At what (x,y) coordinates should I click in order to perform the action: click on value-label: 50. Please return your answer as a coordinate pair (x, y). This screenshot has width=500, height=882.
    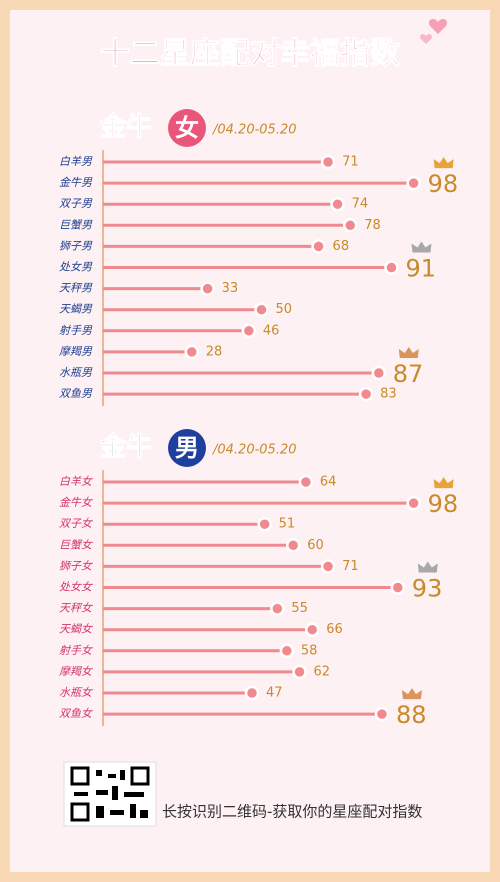
    Looking at the image, I should click on (284, 309).